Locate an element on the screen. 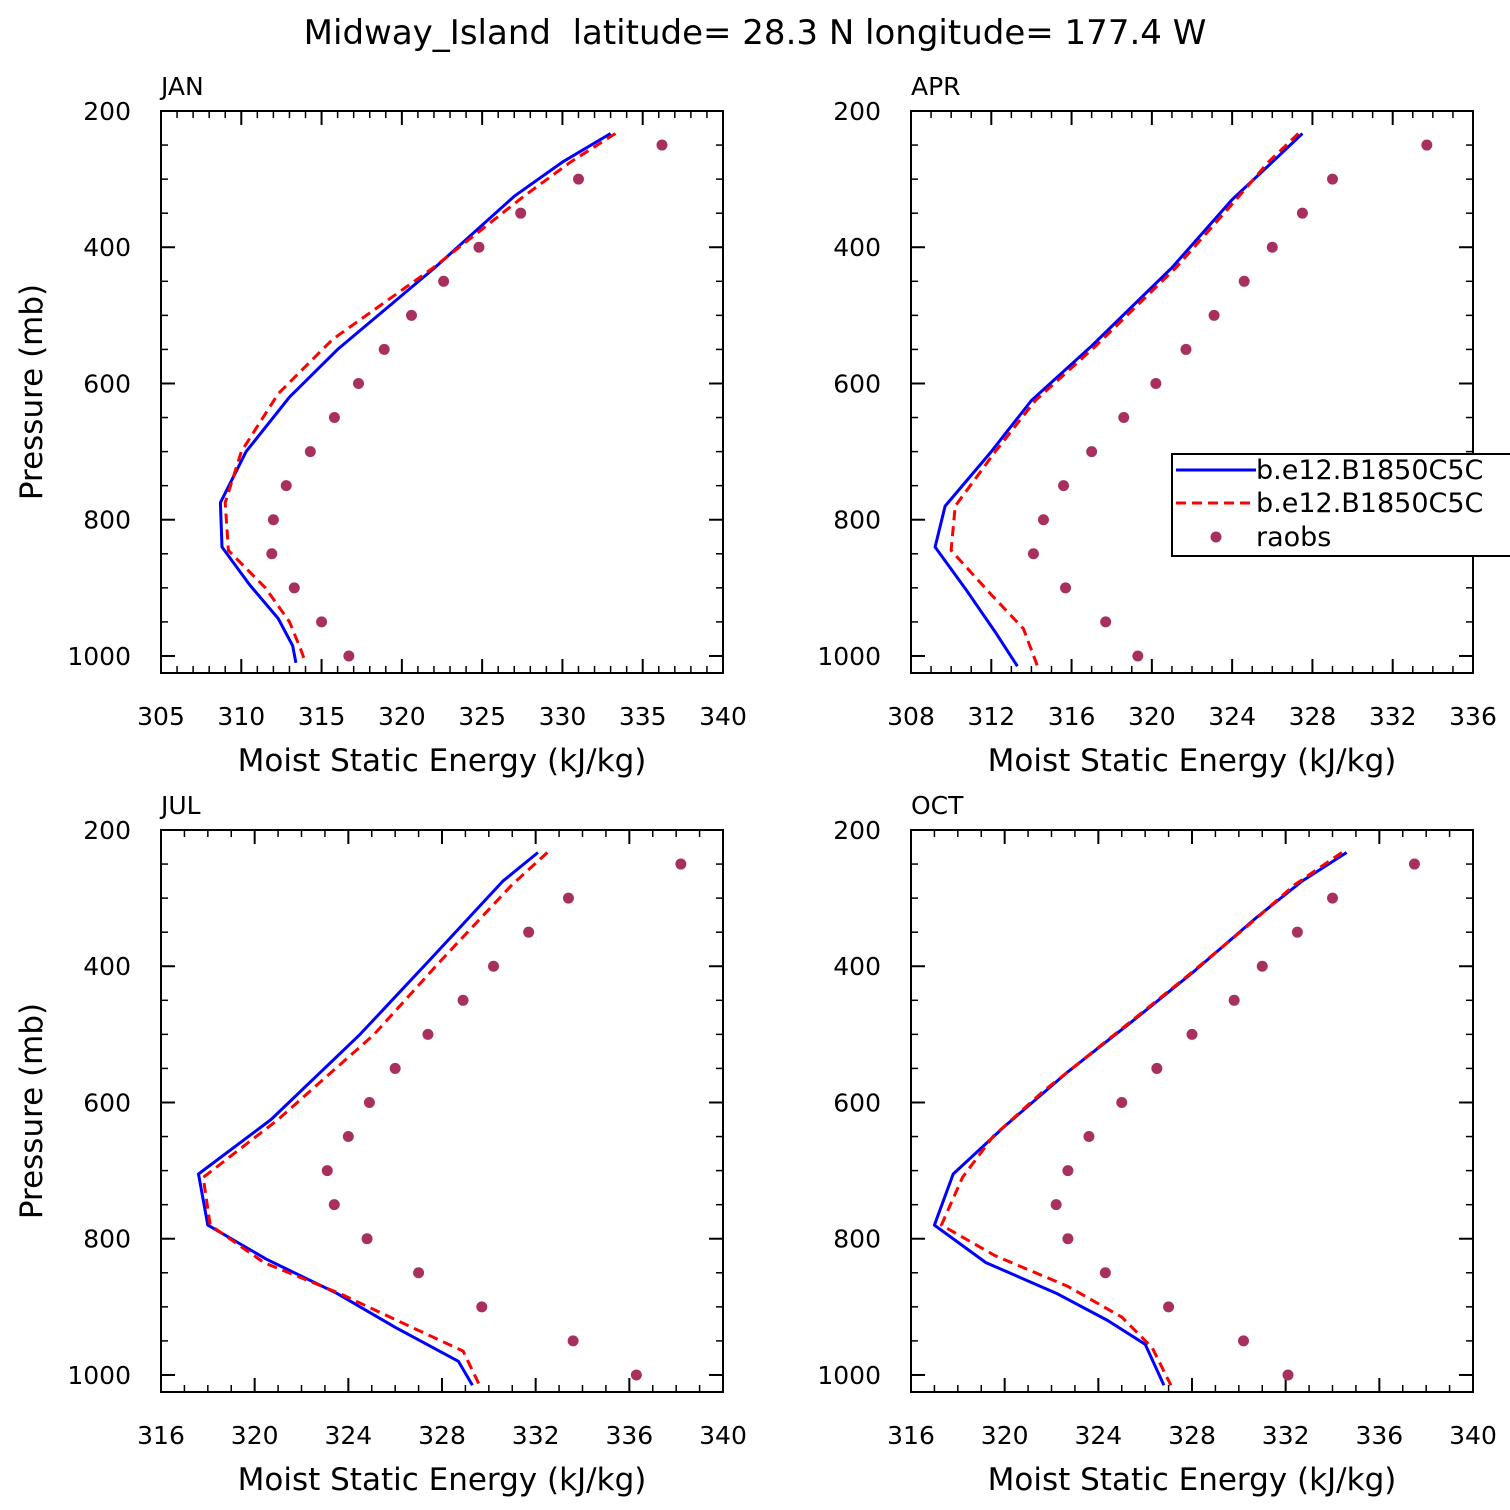 This screenshot has width=1510, height=1510. x-tick-label: 315 is located at coordinates (322, 716).